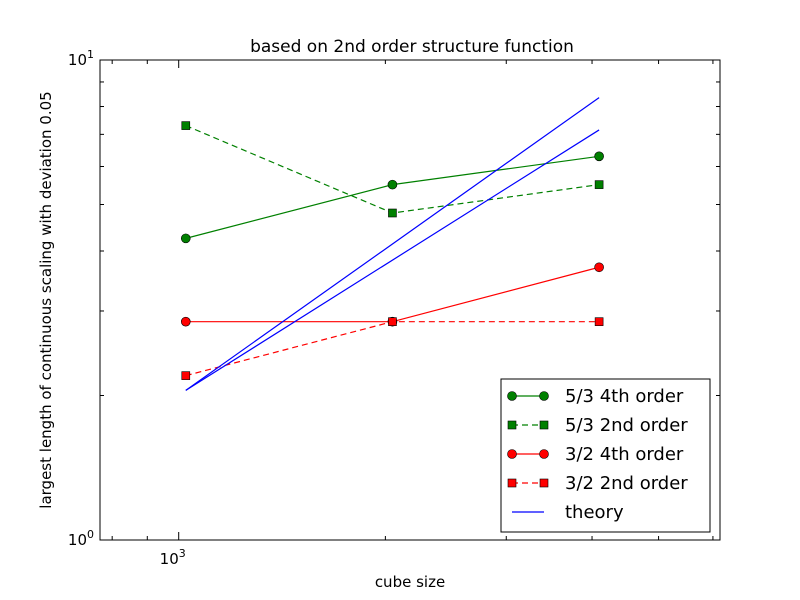 The height and width of the screenshot is (600, 800). What do you see at coordinates (626, 425) in the screenshot?
I see `legend-label: 5/3 2nd order` at bounding box center [626, 425].